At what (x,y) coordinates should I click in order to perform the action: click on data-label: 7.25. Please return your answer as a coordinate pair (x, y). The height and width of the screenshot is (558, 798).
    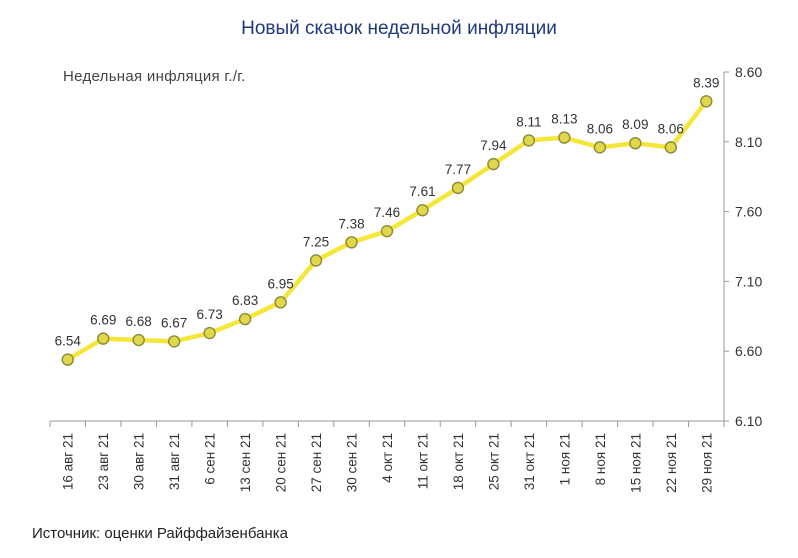
    Looking at the image, I should click on (316, 241).